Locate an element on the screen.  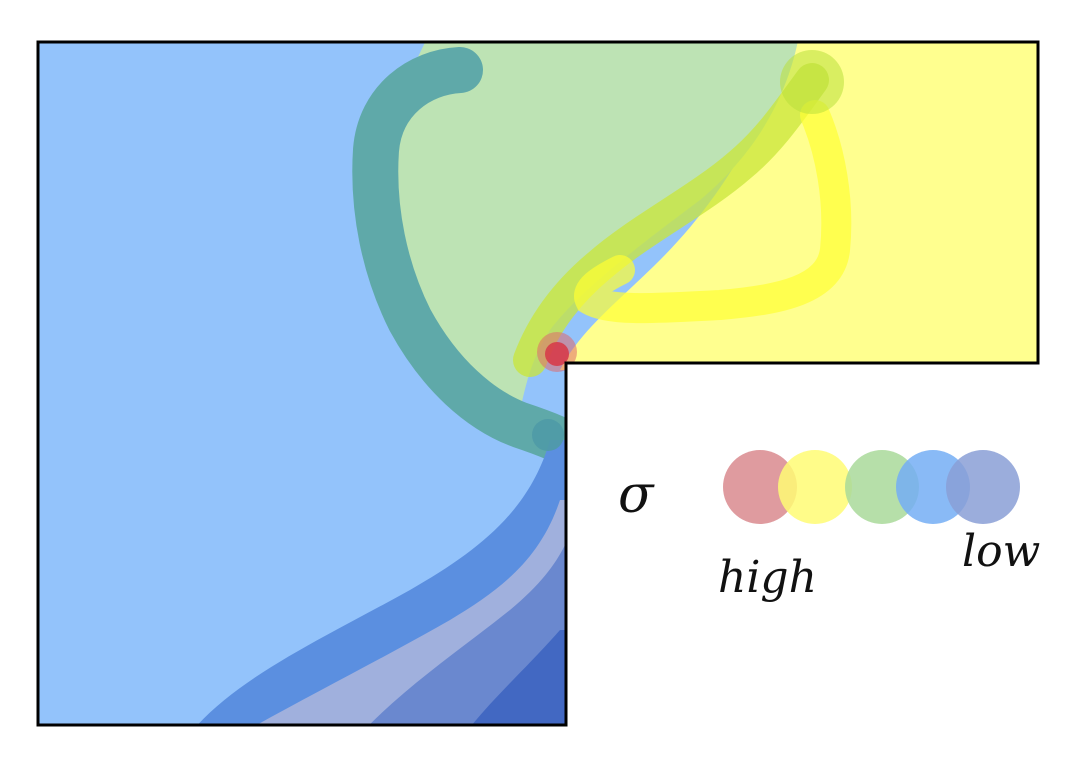
corner-teal-spot is located at coordinates (548, 435).